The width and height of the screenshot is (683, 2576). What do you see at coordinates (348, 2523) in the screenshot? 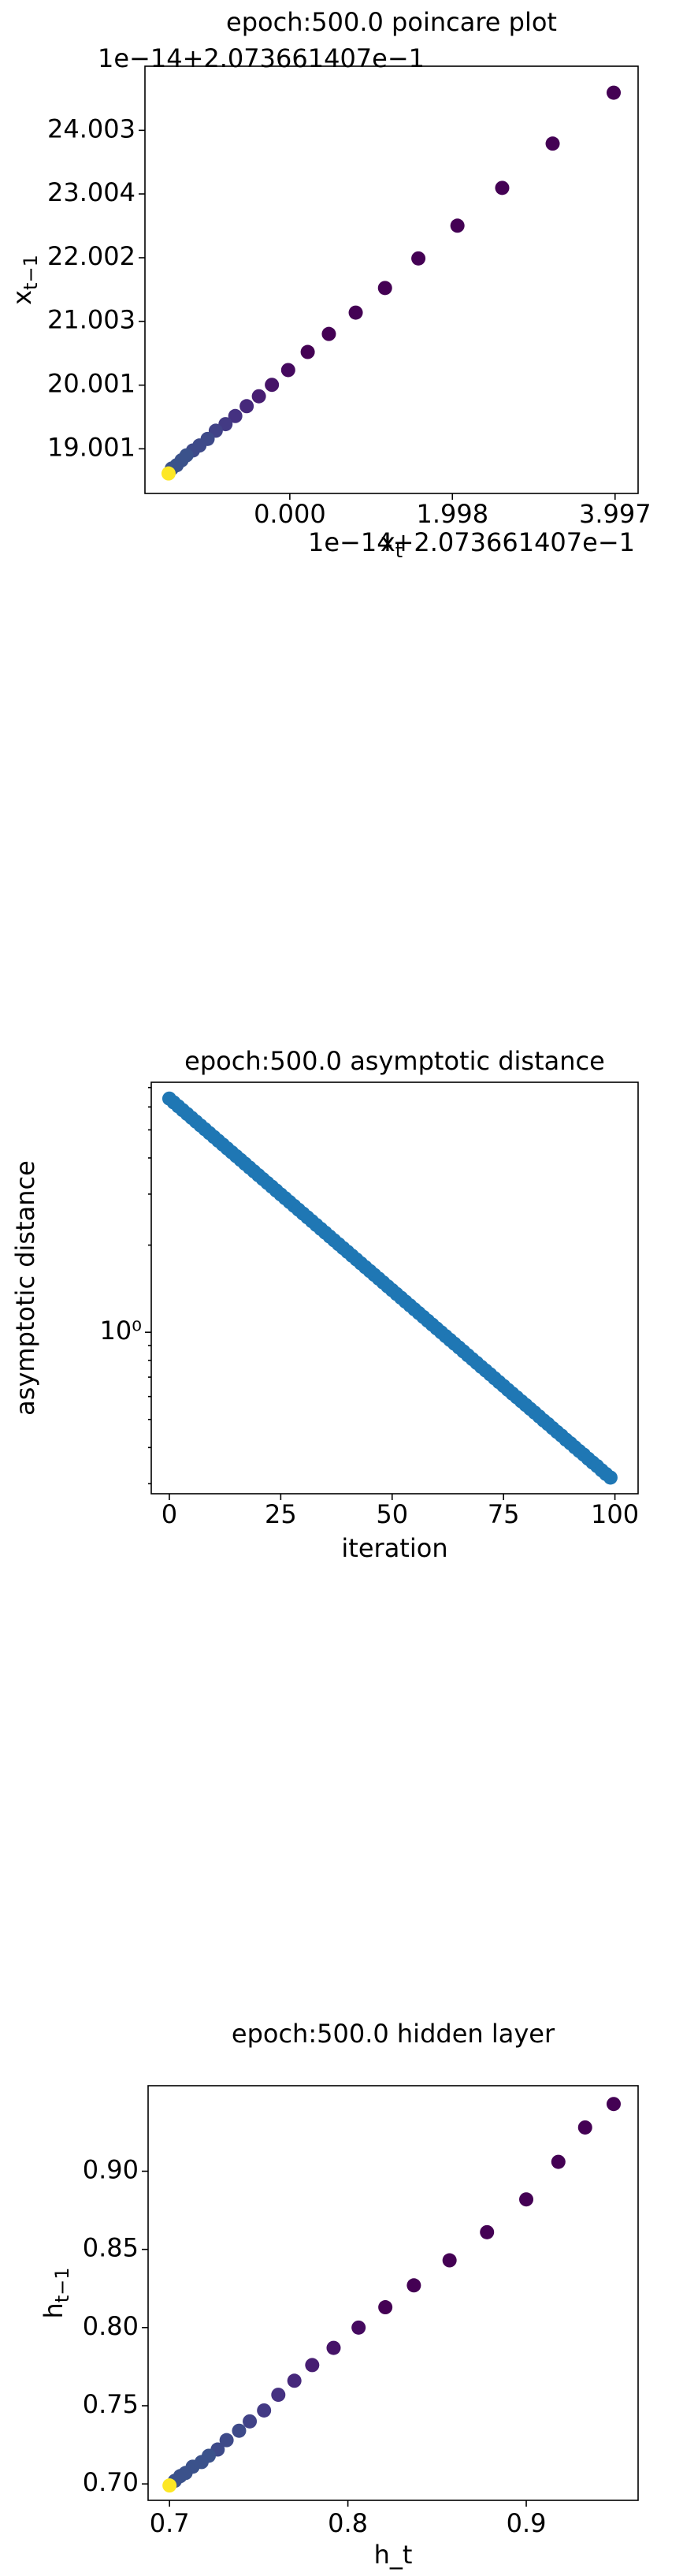
I see `x-tick-label: 0.8` at bounding box center [348, 2523].